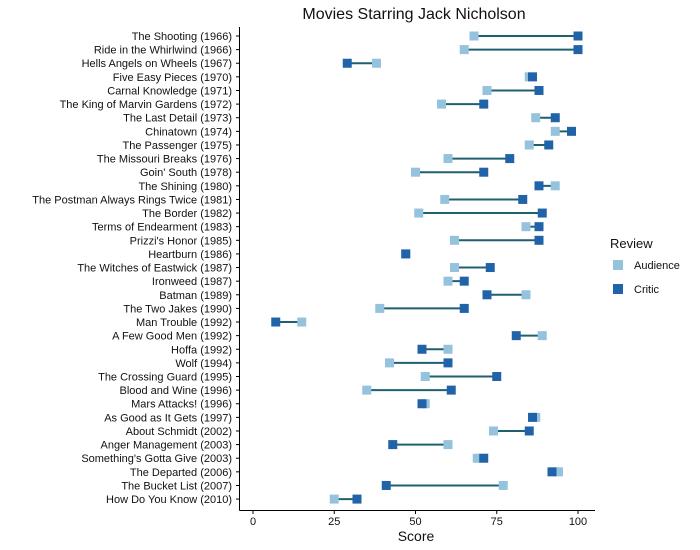 This screenshot has width=700, height=550. What do you see at coordinates (172, 78) in the screenshot?
I see `y-tick-label: Five Easy Pieces (1970)` at bounding box center [172, 78].